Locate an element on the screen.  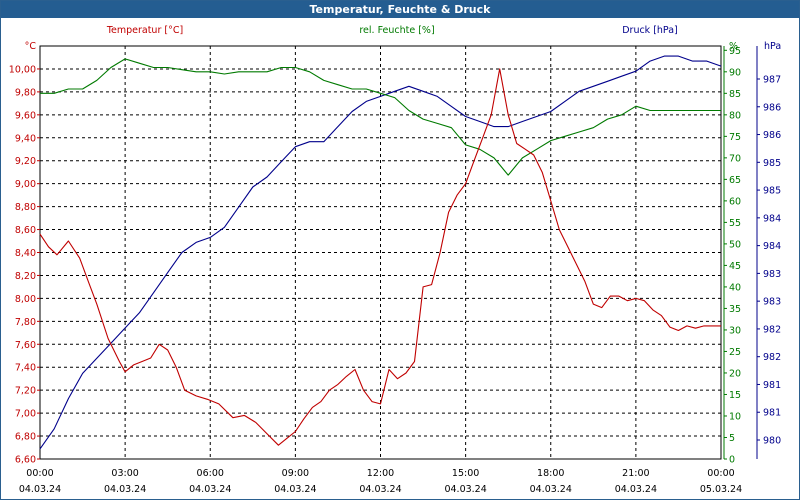
x-tick-time: 12:00 is located at coordinates (380, 473).